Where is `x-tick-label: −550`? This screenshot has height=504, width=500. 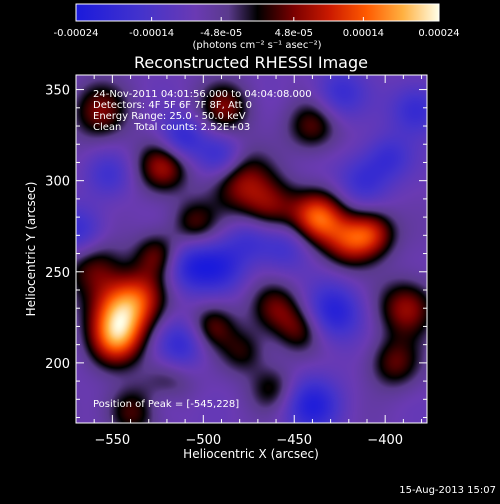 x-tick-label: −550 is located at coordinates (113, 440).